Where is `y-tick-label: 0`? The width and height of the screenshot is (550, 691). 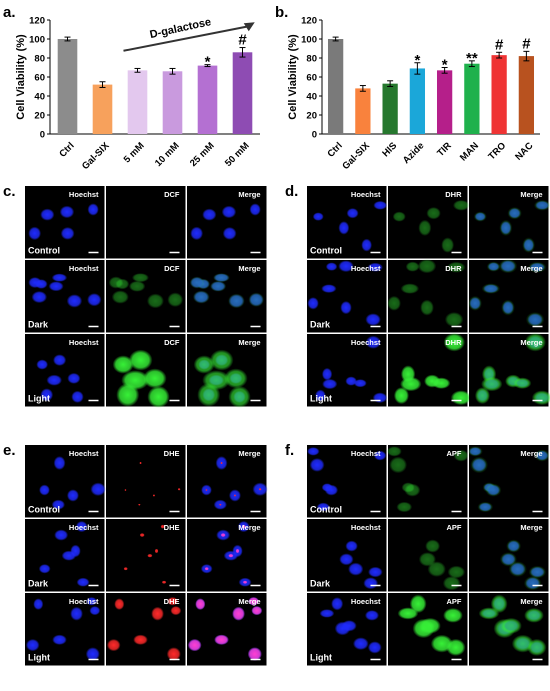 y-tick-label: 0 is located at coordinates (42, 135).